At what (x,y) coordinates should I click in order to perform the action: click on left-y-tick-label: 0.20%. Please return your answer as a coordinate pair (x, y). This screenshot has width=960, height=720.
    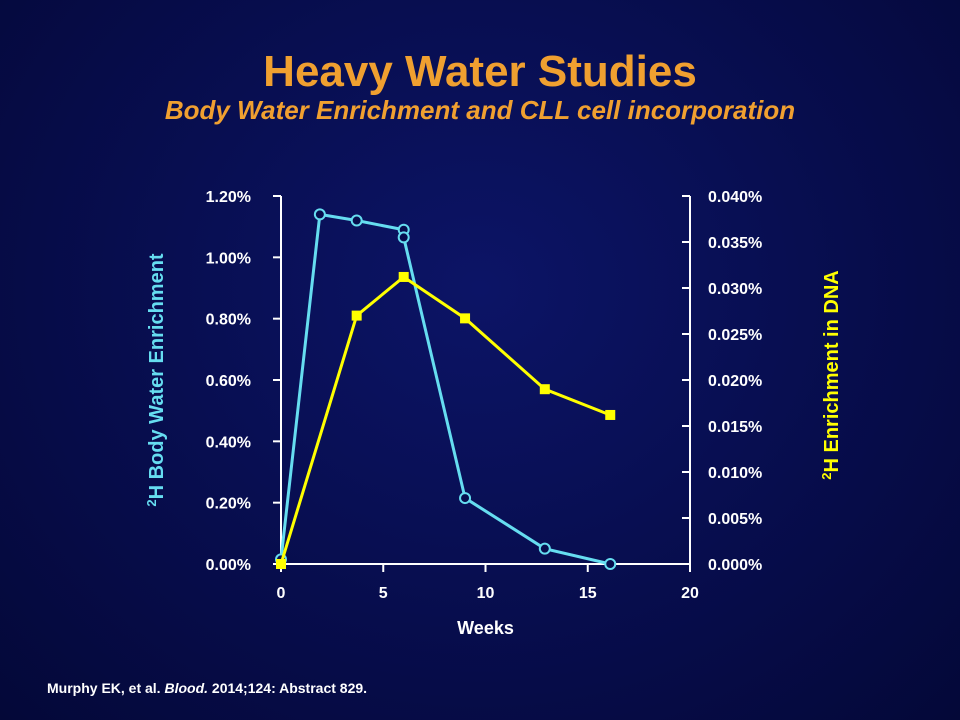
    Looking at the image, I should click on (228, 504).